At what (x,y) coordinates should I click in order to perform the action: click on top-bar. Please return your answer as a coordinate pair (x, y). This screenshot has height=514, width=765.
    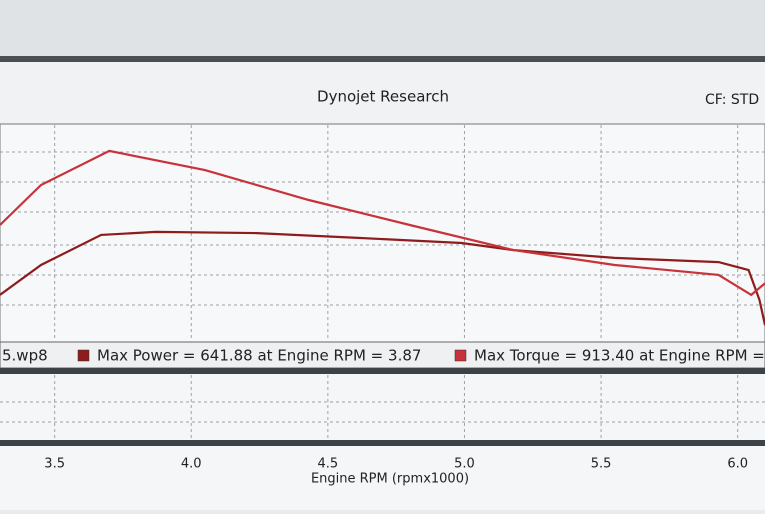
    Looking at the image, I should click on (382, 59).